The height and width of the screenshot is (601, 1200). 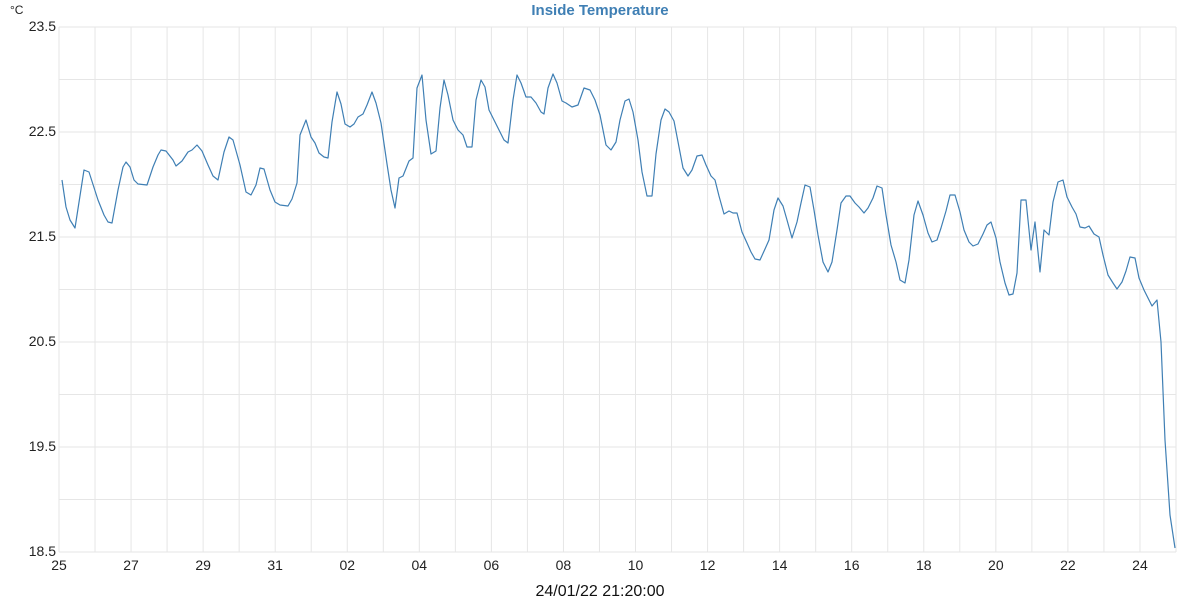 What do you see at coordinates (707, 565) in the screenshot?
I see `x-tick-label: 12` at bounding box center [707, 565].